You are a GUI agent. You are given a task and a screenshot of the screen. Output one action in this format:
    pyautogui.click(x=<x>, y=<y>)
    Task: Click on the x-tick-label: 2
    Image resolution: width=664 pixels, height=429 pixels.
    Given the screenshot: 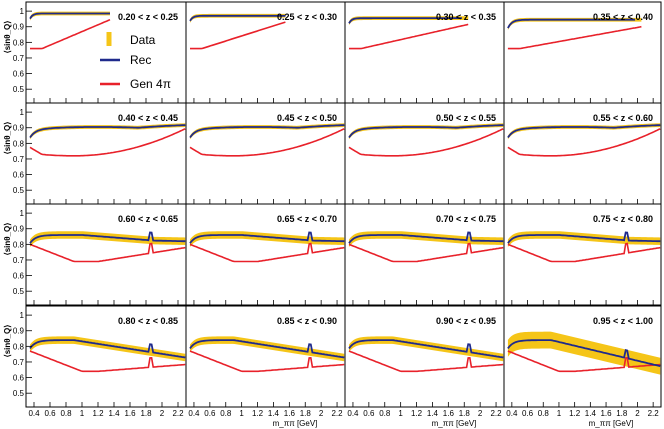 What is the action you would take?
    pyautogui.click(x=480, y=413)
    